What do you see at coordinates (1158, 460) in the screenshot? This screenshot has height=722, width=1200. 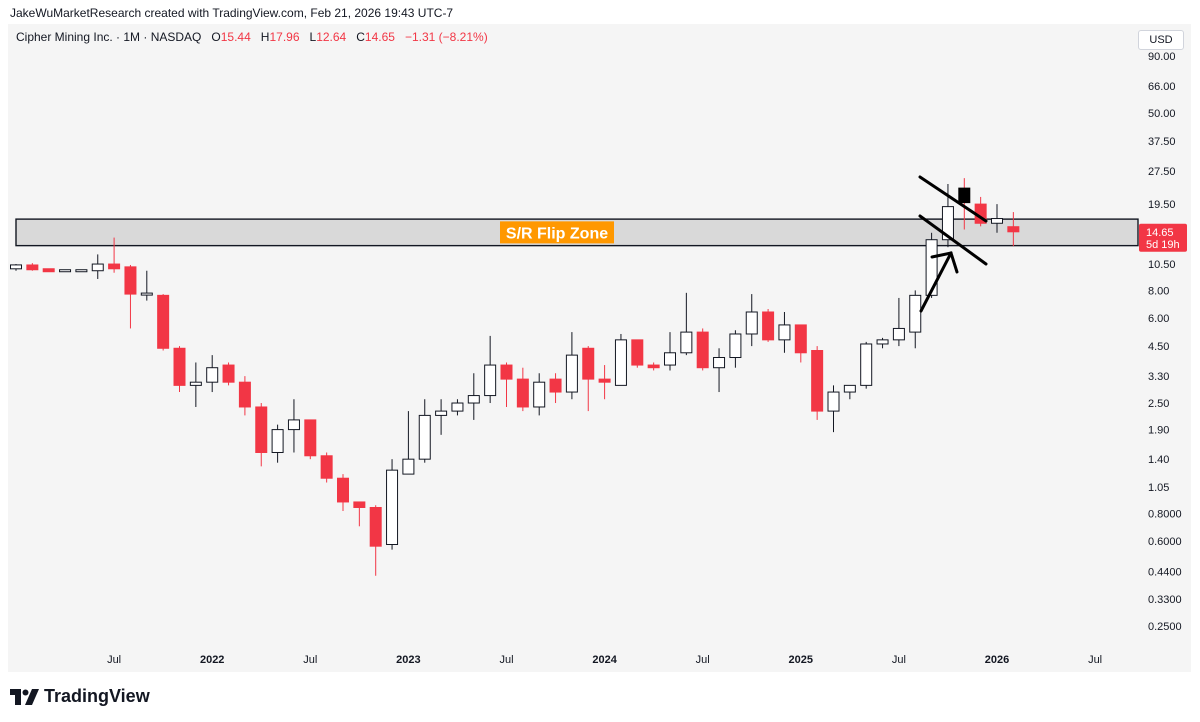 I see `price-tick-label: 1.40` at bounding box center [1158, 460].